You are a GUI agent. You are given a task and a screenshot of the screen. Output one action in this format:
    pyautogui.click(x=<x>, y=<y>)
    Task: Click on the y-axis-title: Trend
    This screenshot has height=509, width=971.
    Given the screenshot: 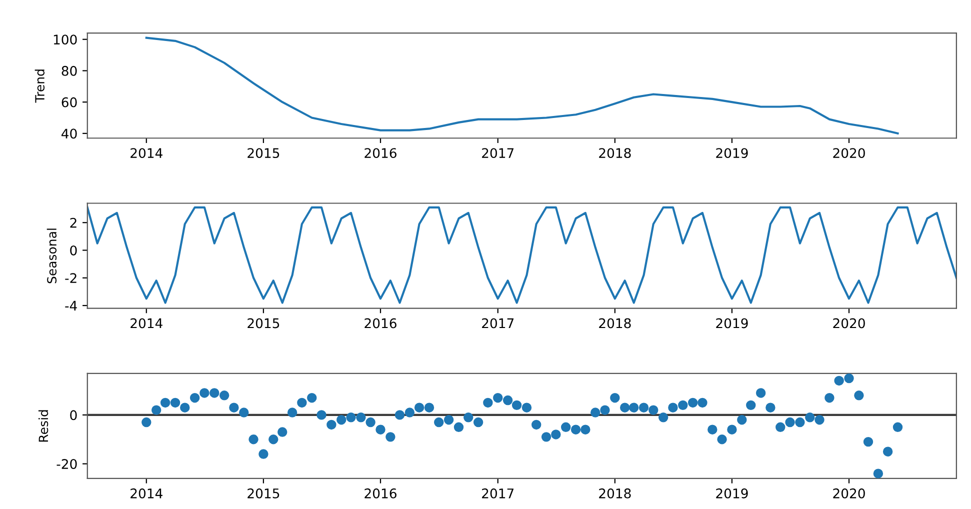 What is the action you would take?
    pyautogui.click(x=39, y=86)
    